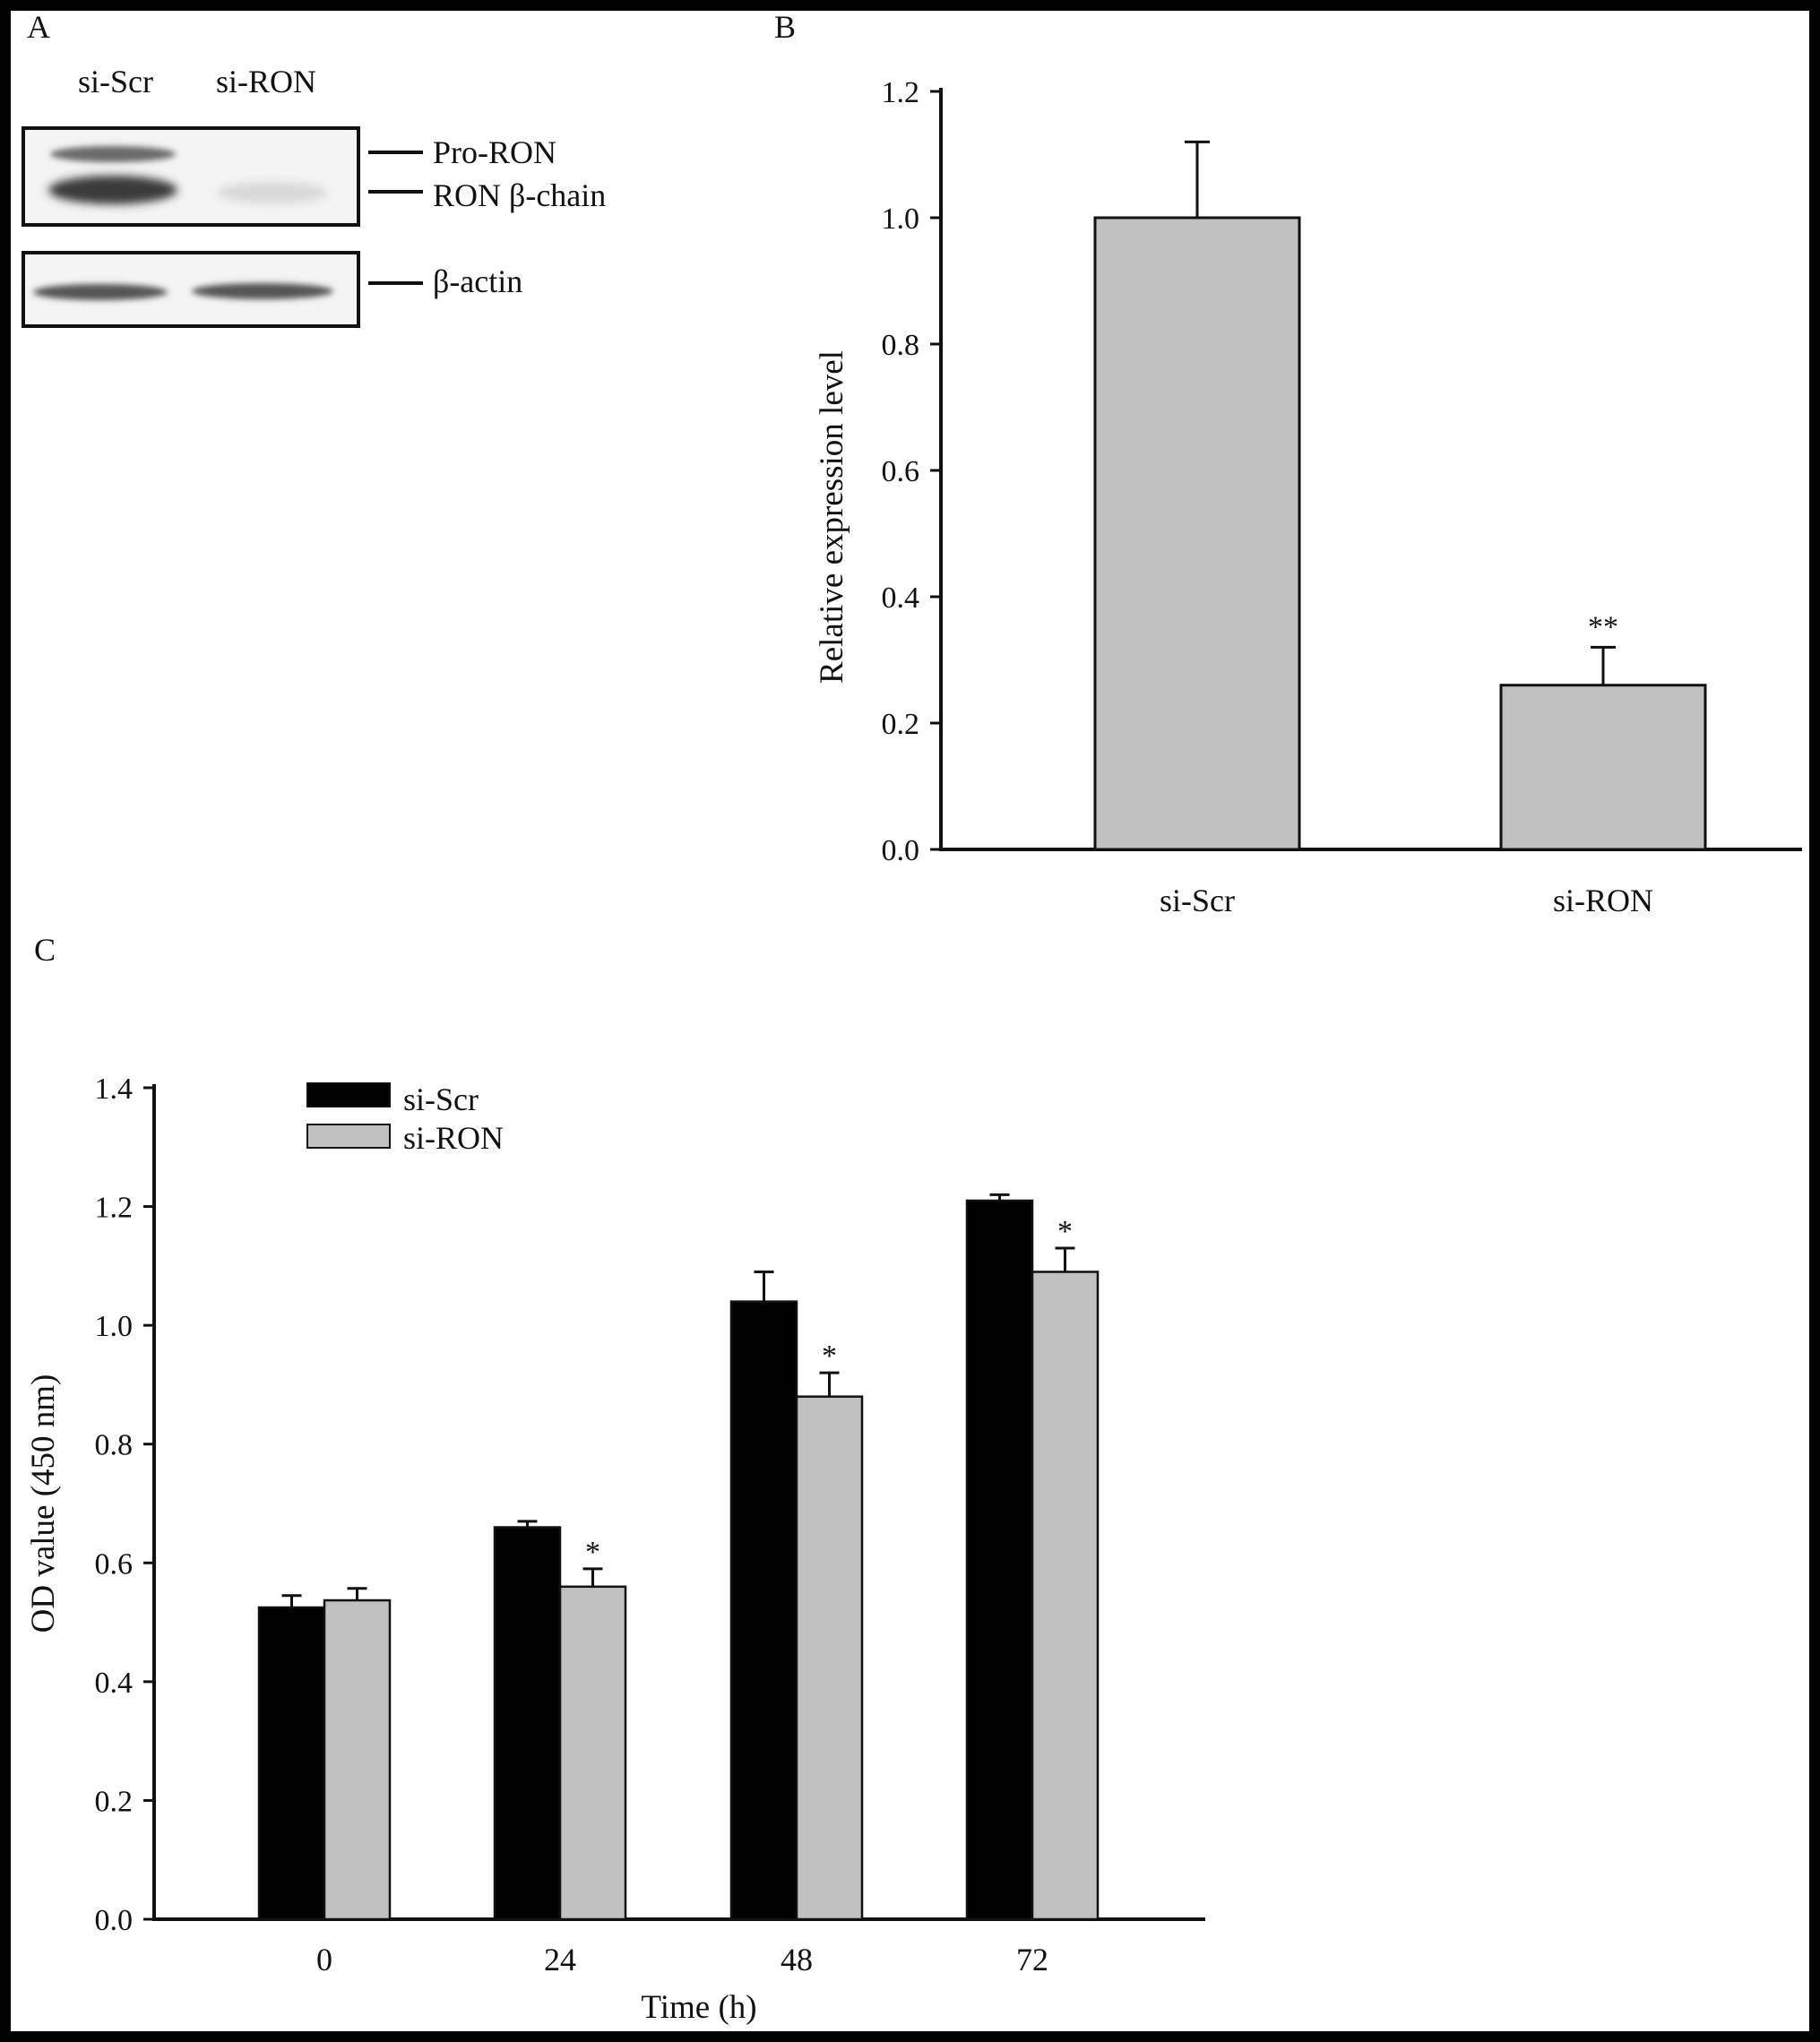 The height and width of the screenshot is (2042, 1820). What do you see at coordinates (453, 1138) in the screenshot?
I see `legend-label-si-RON: si-RON` at bounding box center [453, 1138].